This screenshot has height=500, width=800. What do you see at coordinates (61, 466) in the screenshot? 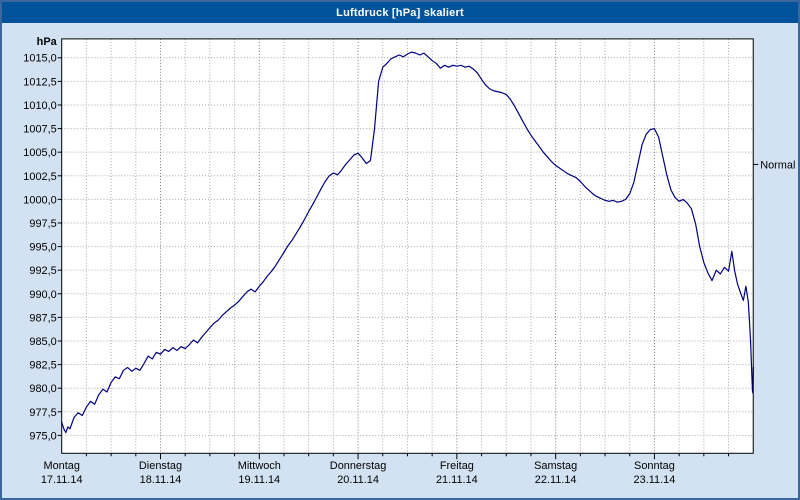
I see `x-axis-day-label: Montag` at bounding box center [61, 466].